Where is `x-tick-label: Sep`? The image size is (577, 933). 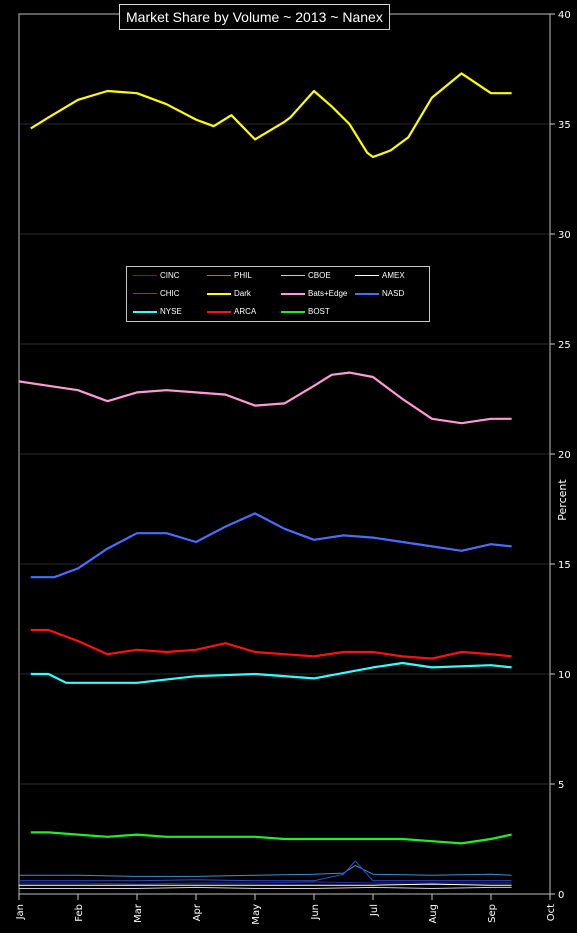
x-tick-label: Sep is located at coordinates (492, 913).